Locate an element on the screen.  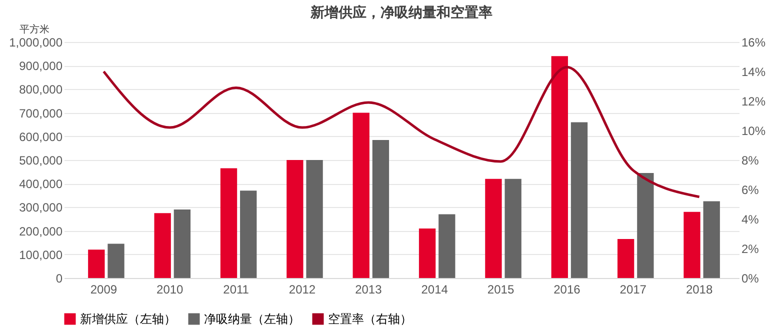
y-tick-label: 700,000 is located at coordinates (41, 113).